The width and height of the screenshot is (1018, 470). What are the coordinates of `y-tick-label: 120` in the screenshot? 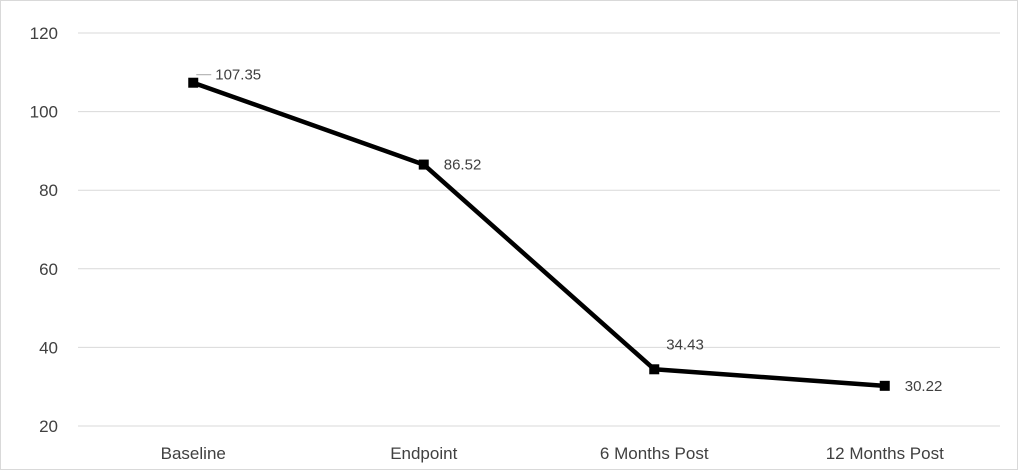 It's located at (44, 33).